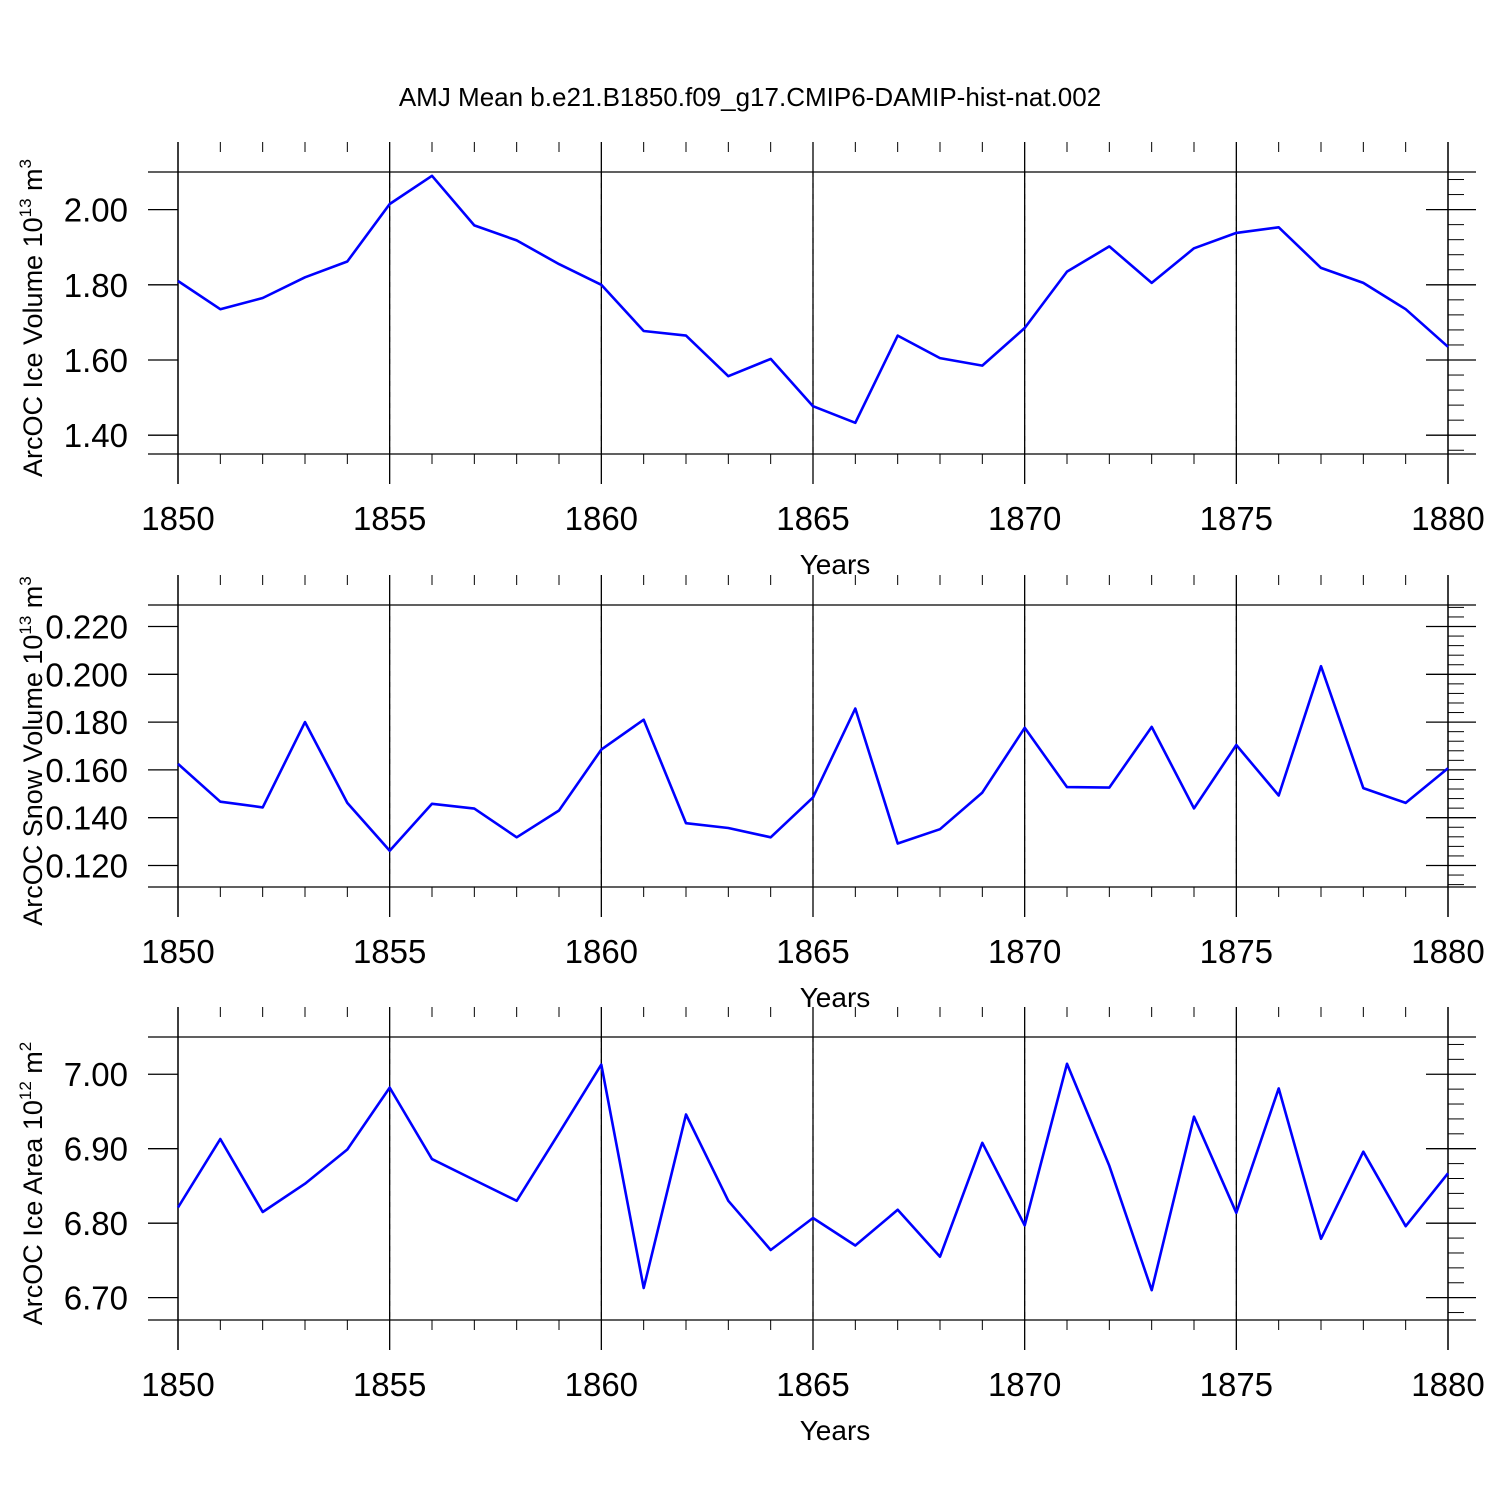 The image size is (1500, 1505). Describe the element at coordinates (96, 1223) in the screenshot. I see `y-tick-label: 6.80` at that location.